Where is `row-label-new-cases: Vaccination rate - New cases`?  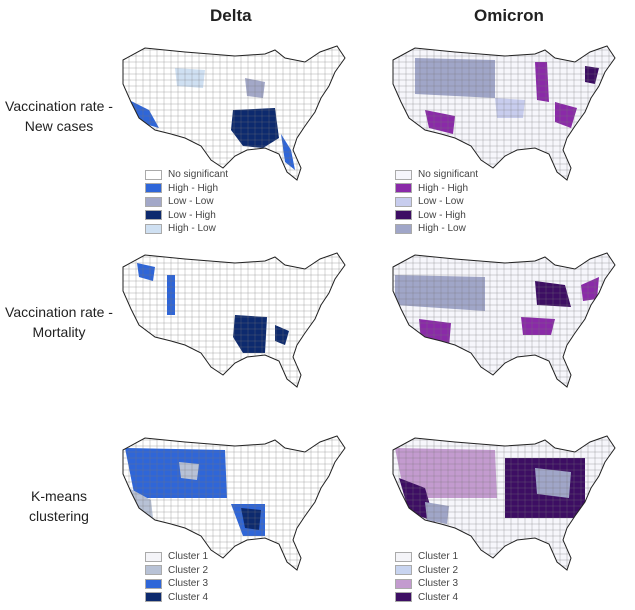 row-label-new-cases: Vaccination rate - New cases is located at coordinates (59, 116).